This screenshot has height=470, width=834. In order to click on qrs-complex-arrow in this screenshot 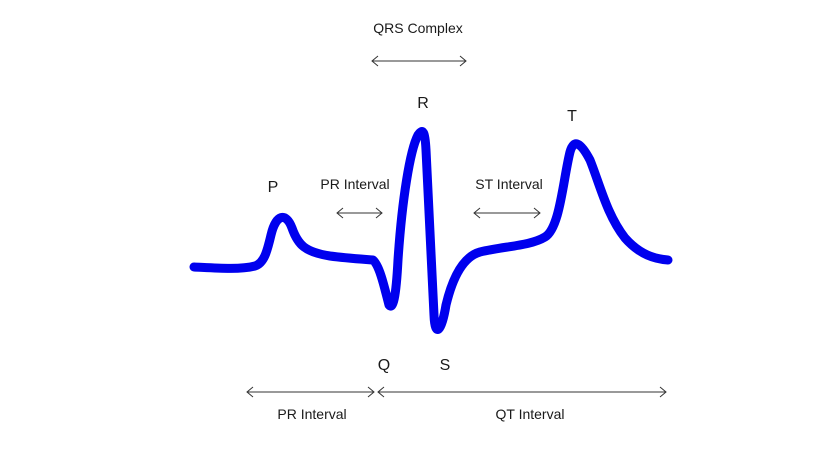, I will do `click(419, 61)`.